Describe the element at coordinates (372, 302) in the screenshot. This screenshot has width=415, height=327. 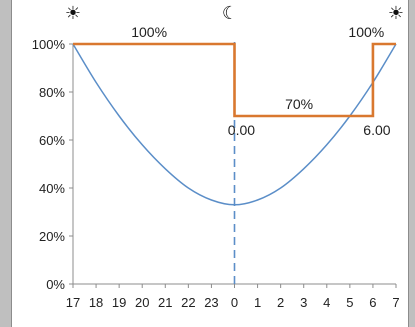
I see `x-tick-label: 6` at that location.